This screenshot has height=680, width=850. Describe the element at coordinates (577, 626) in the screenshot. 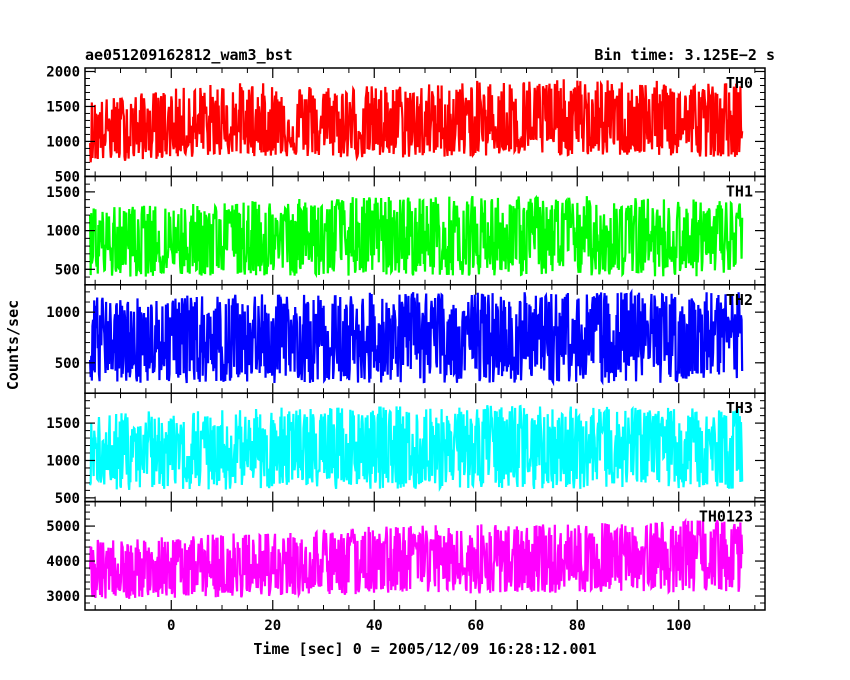

I see `x-tick-label: 80` at that location.